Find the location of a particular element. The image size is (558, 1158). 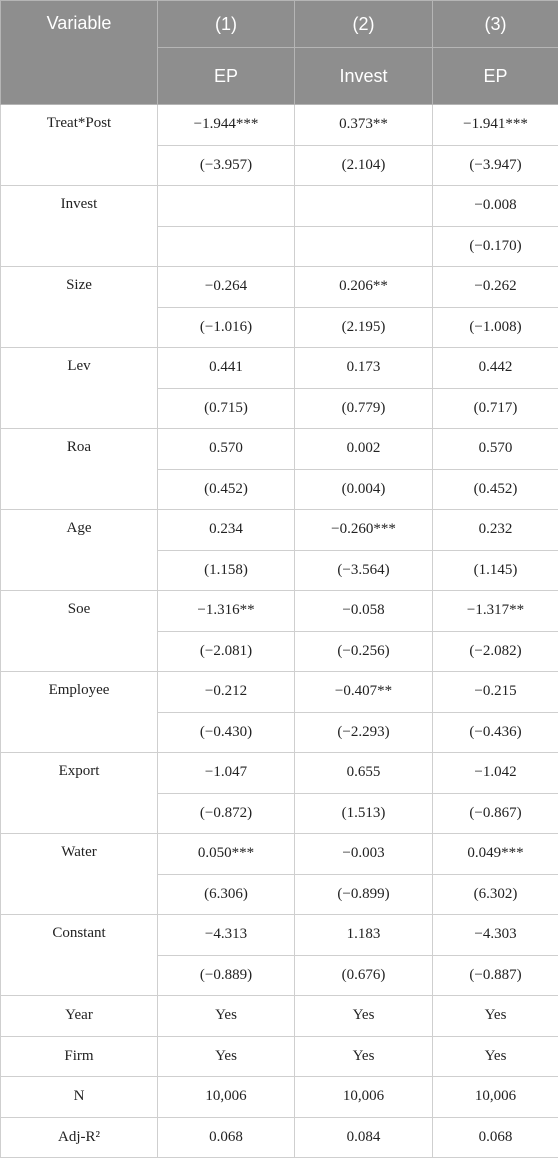

coef-cell: −1.042 is located at coordinates (495, 773).